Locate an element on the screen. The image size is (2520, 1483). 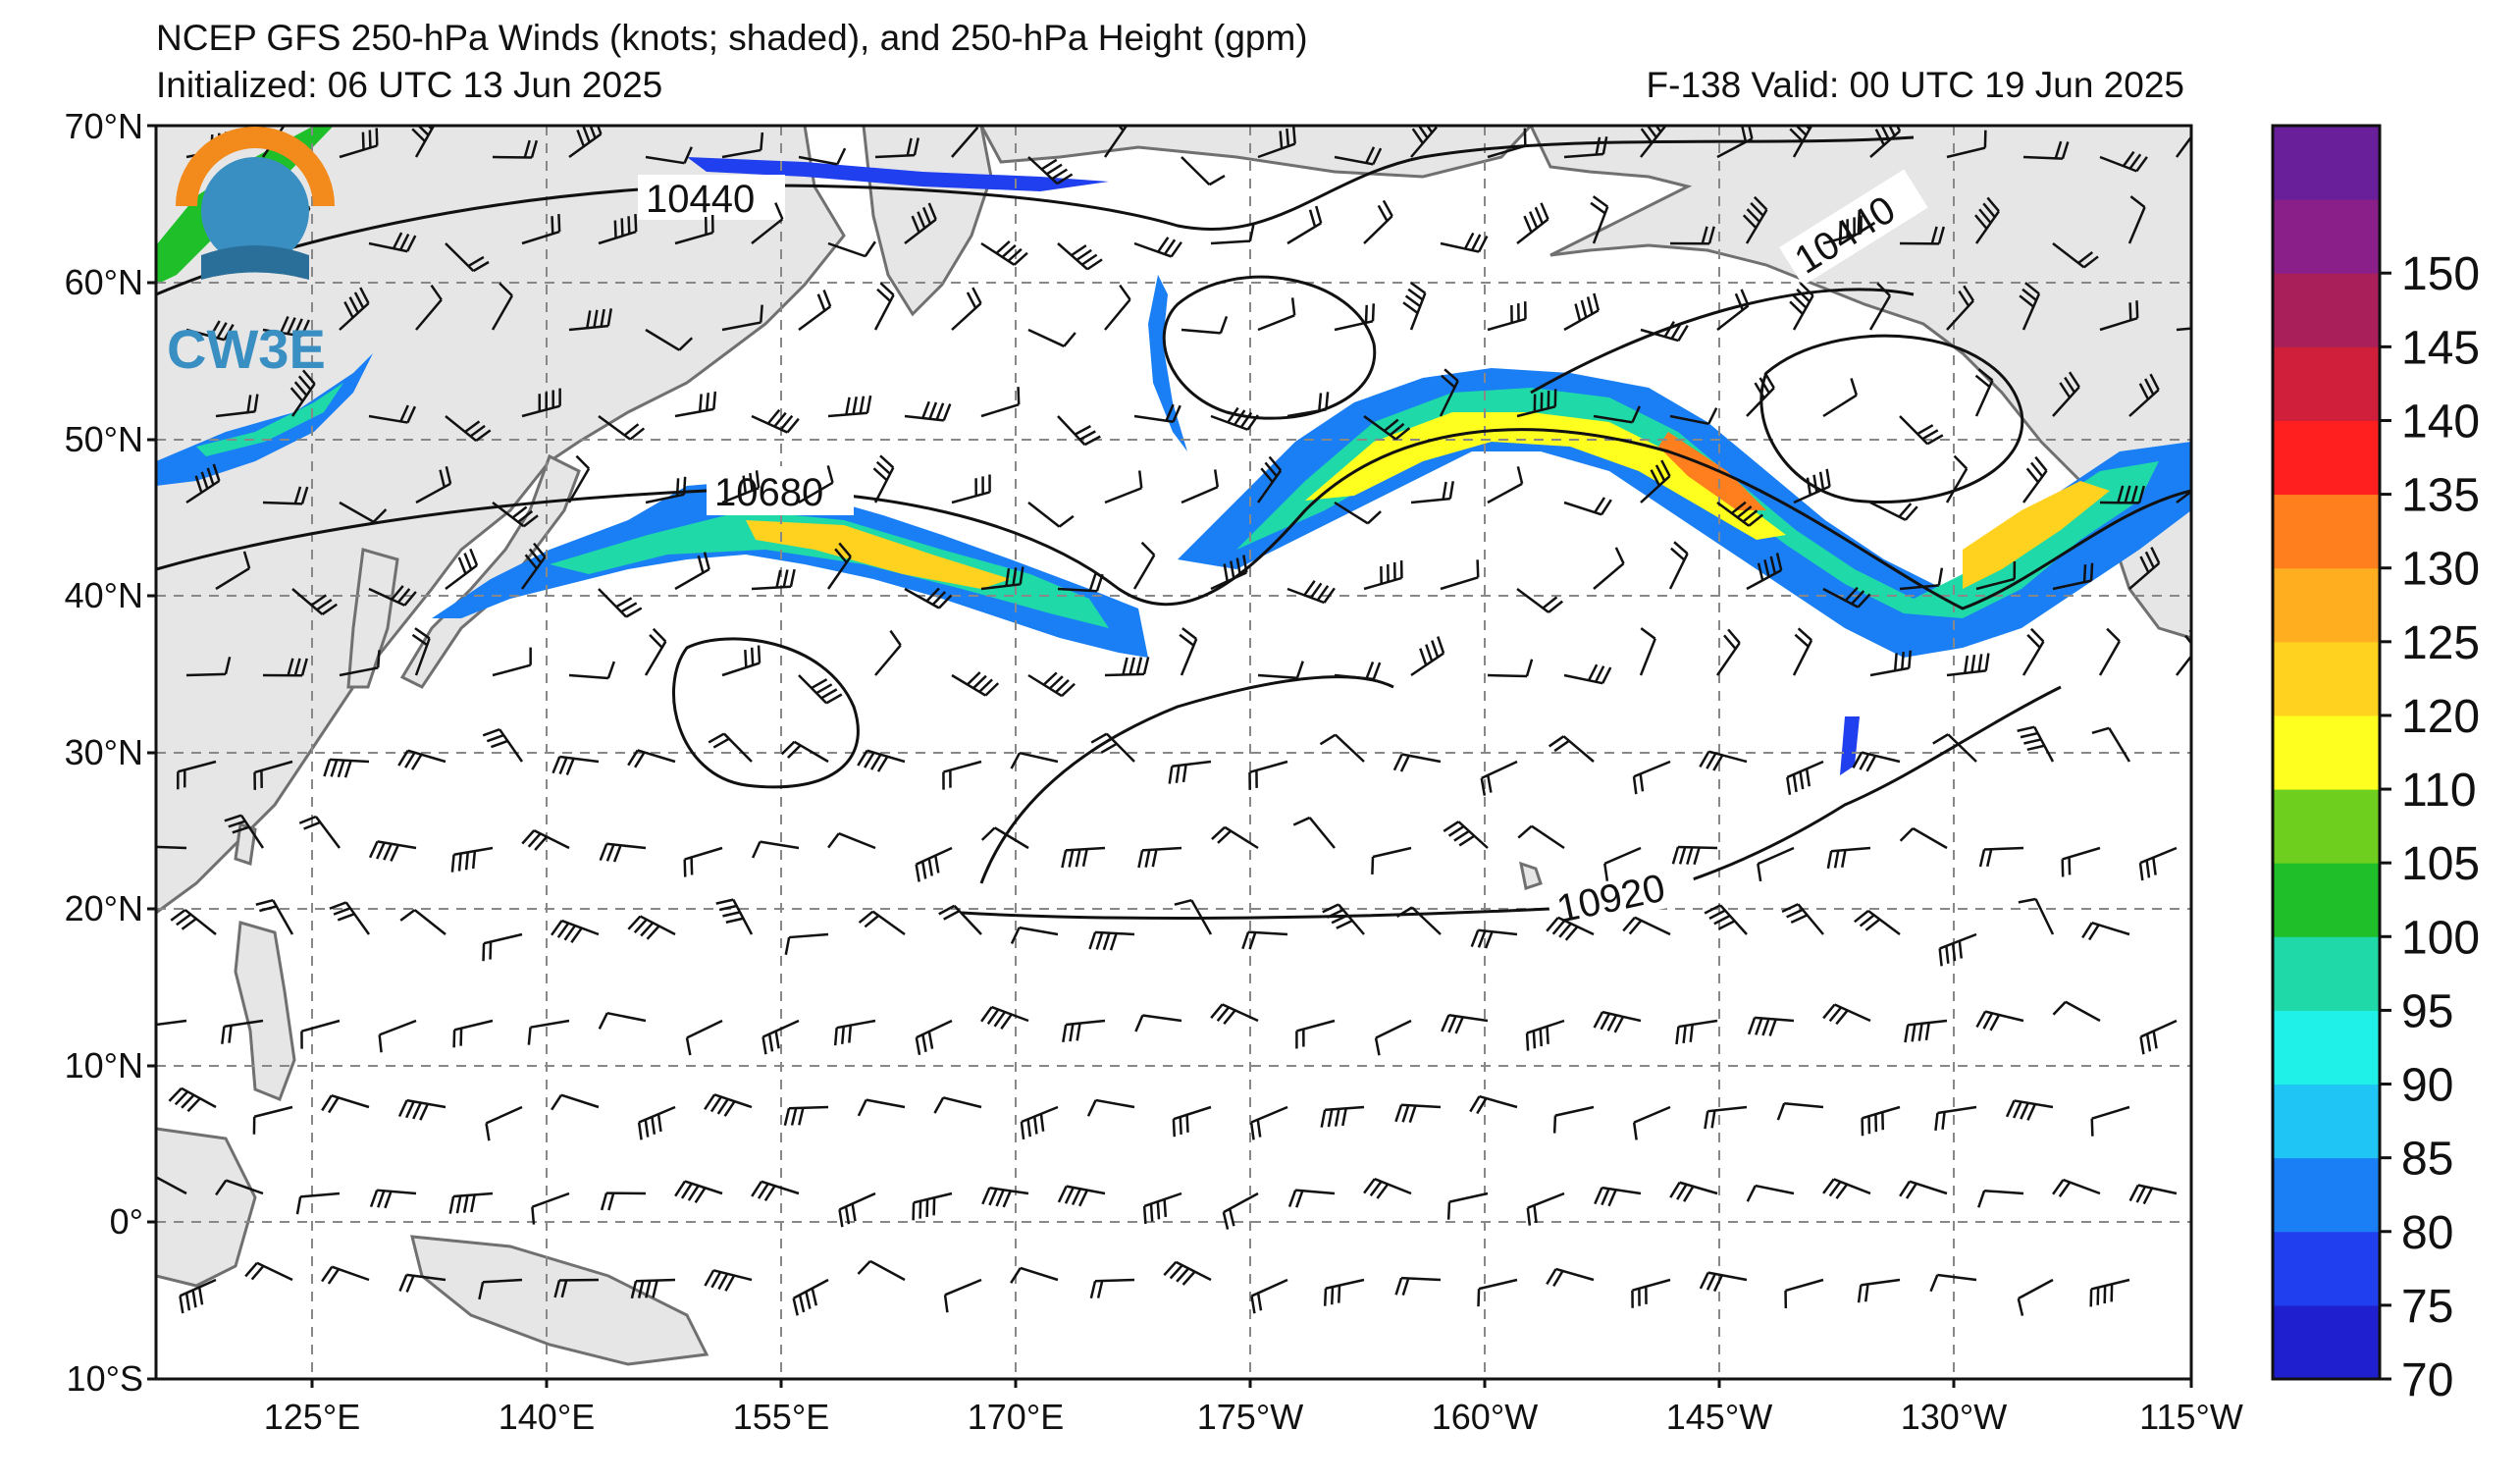
jet-central-pacific-peak is located at coordinates (1712, 471).